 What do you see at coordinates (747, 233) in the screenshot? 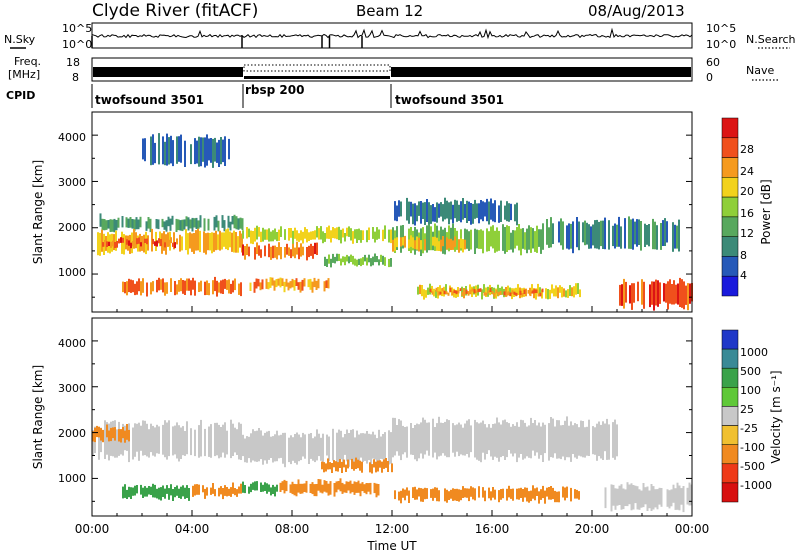
I see `power-cbar-tick-12: 12` at bounding box center [747, 233].